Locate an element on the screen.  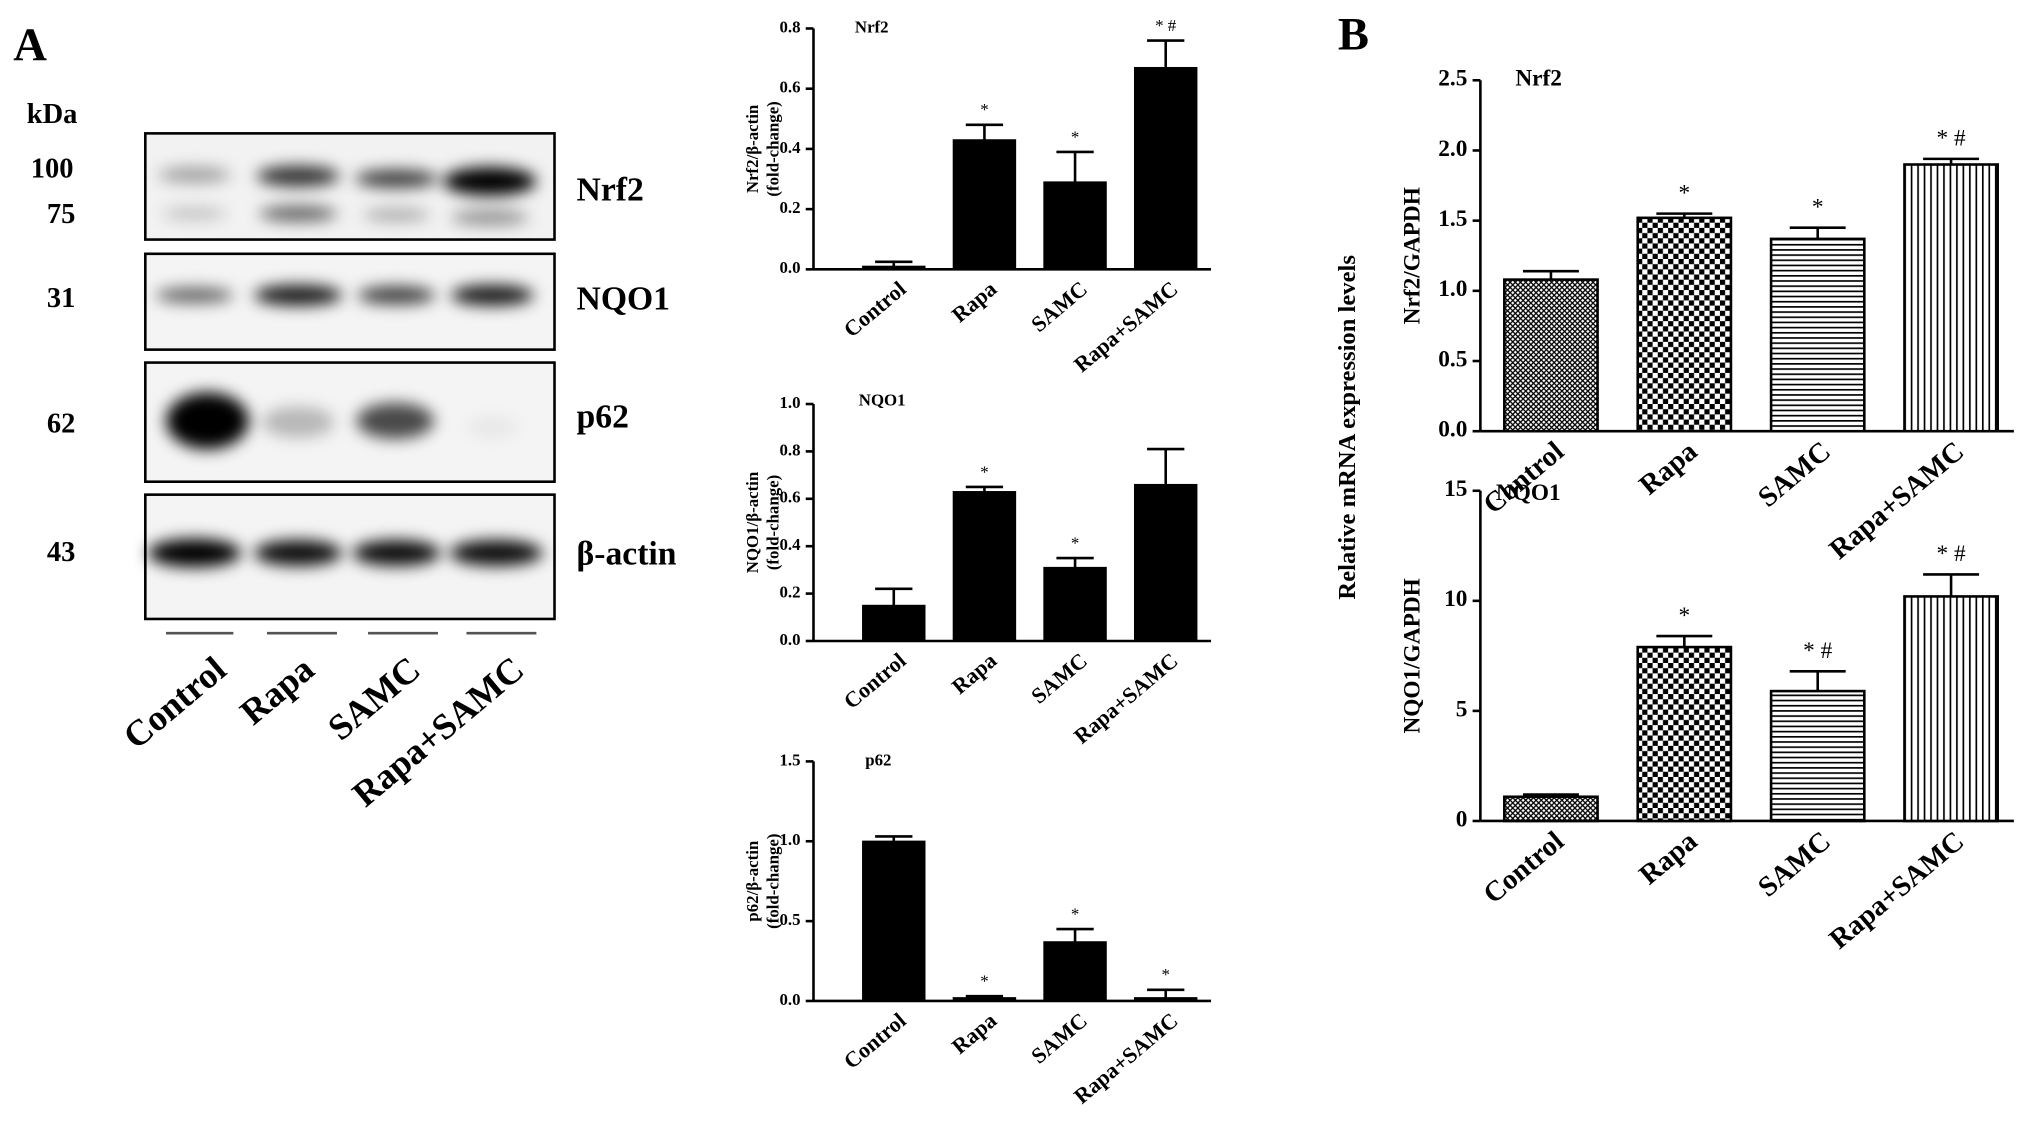
panel-label: B is located at coordinates (1353, 35).